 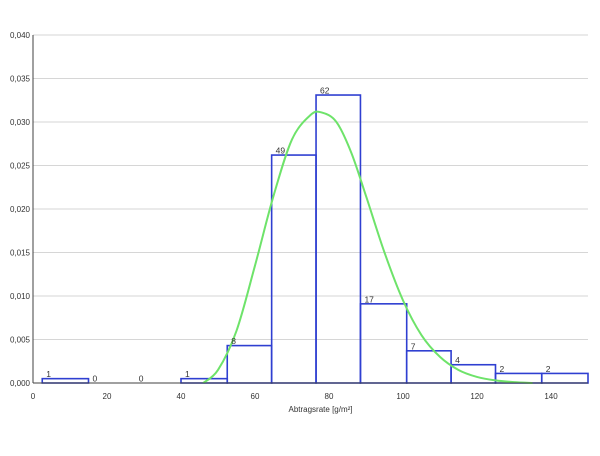 What do you see at coordinates (320, 409) in the screenshot?
I see `x-axis-title: Abtragsrate [g/m²]` at bounding box center [320, 409].